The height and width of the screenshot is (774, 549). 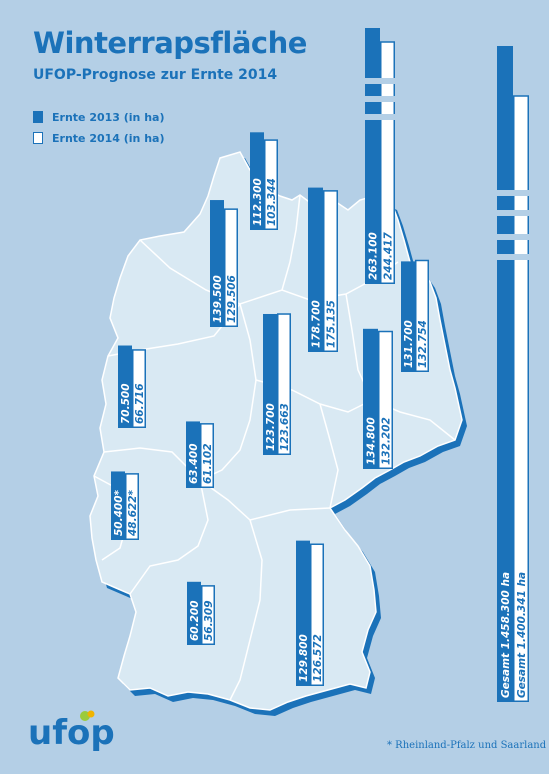 What do you see at coordinates (389, 255) in the screenshot?
I see `data-label-2014-region-3: 244.417` at bounding box center [389, 255].